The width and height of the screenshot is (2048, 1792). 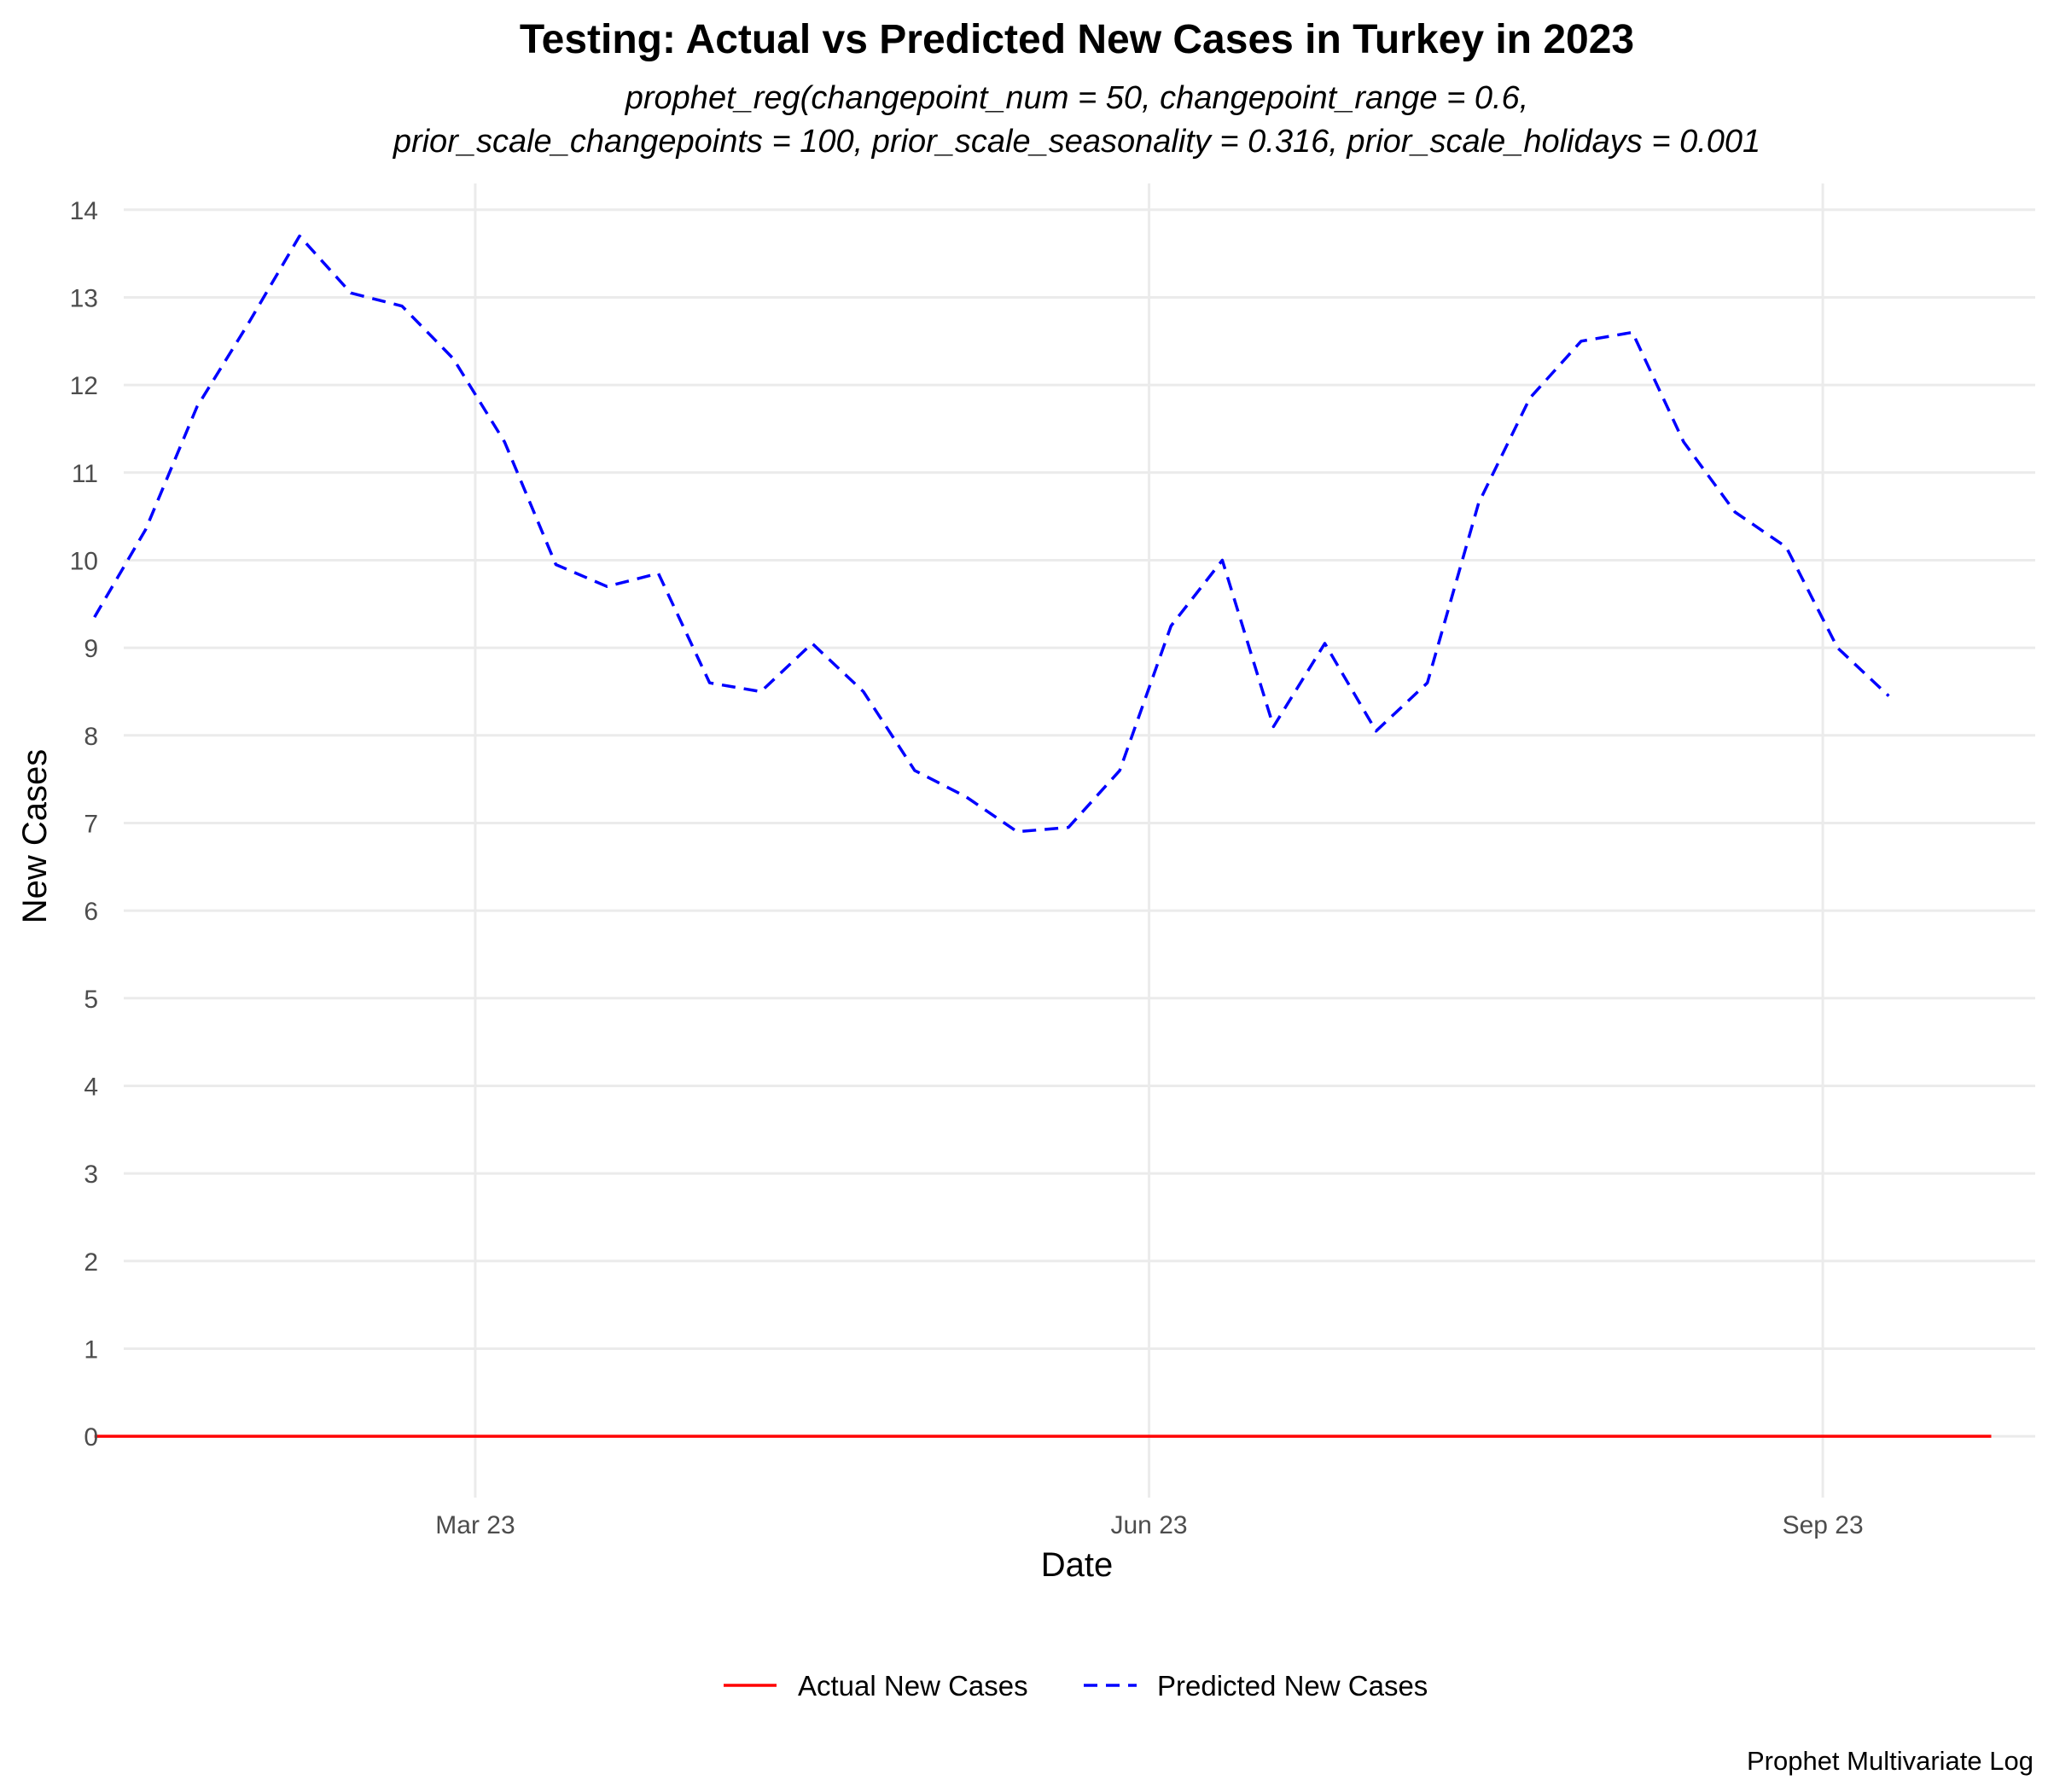 What do you see at coordinates (475, 1525) in the screenshot?
I see `x-tick-label: Mar 23` at bounding box center [475, 1525].